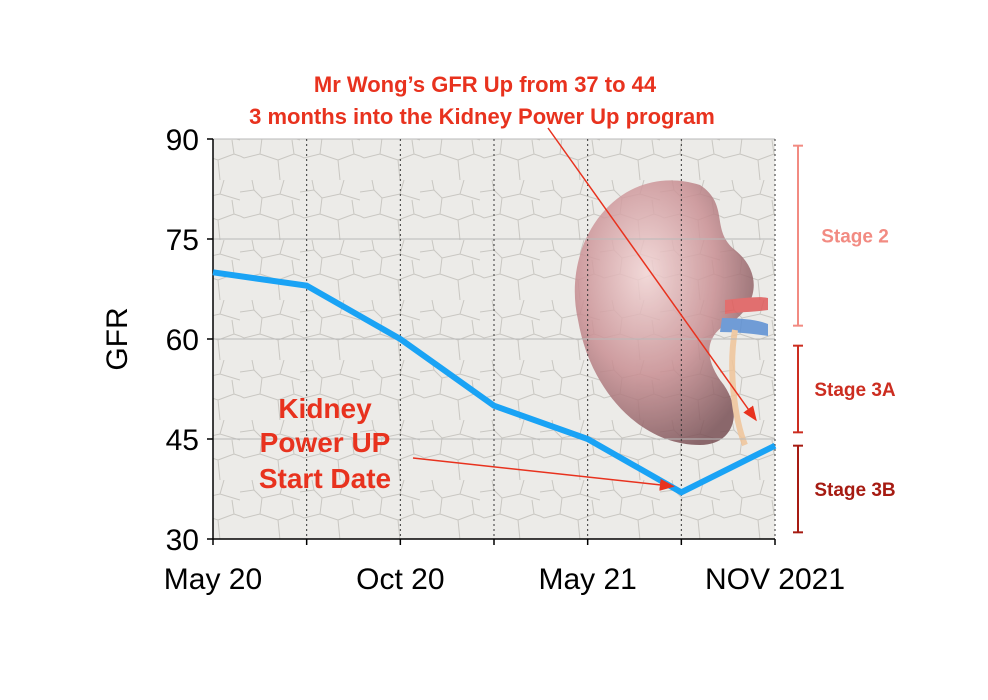 The height and width of the screenshot is (700, 988). Describe the element at coordinates (671, 313) in the screenshot. I see `kidney-illustration` at that location.